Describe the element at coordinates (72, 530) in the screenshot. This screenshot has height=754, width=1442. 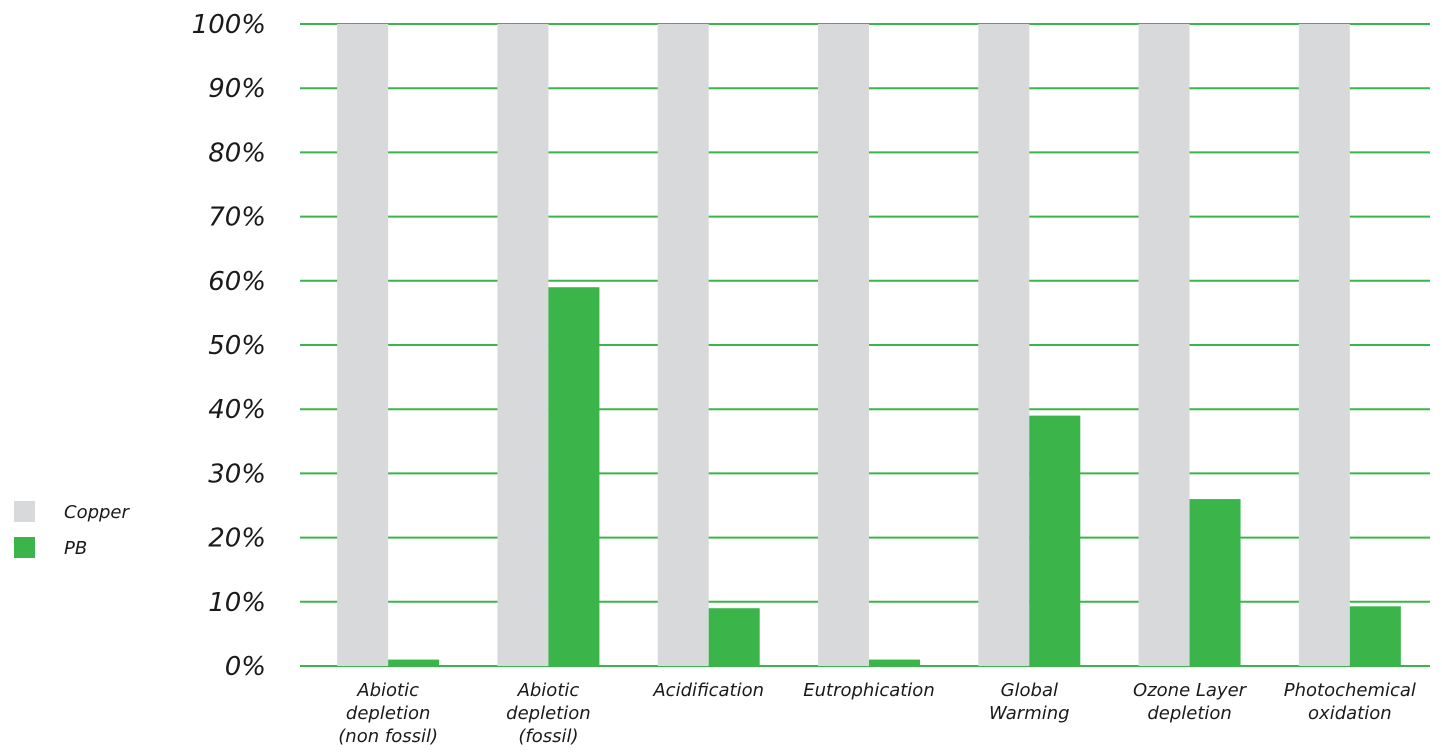
I see `legend: Copper PB` at that location.